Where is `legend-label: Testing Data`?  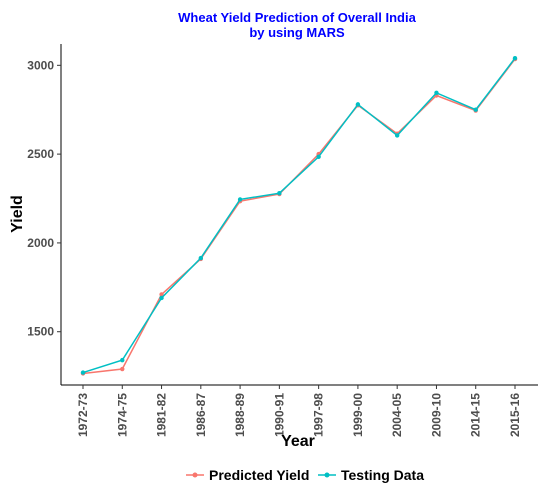 legend-label: Testing Data is located at coordinates (382, 475).